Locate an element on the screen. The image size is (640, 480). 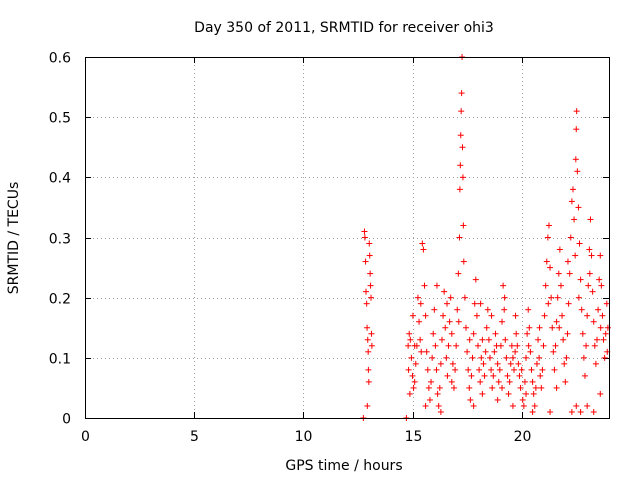
y-axis-label: SRMTID / TECUs is located at coordinates (14, 238).